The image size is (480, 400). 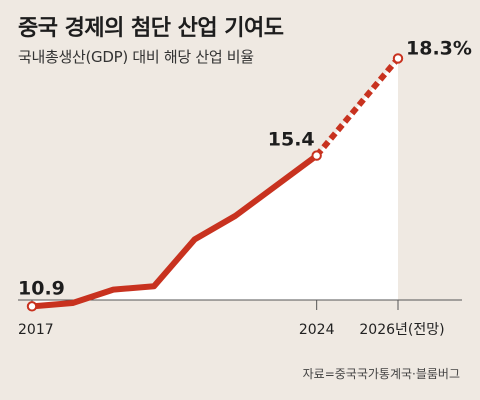 I want to click on series-line-projected, so click(x=357, y=107).